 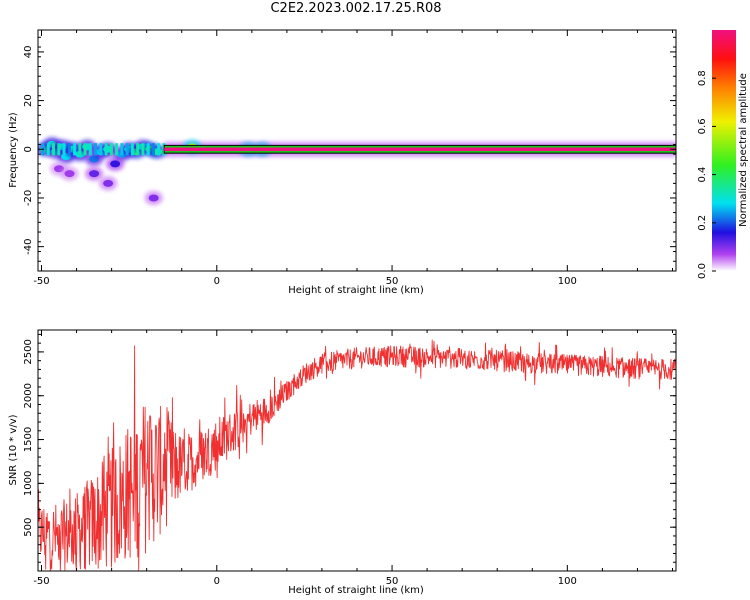 What do you see at coordinates (28, 246) in the screenshot?
I see `spectrogram-ytick-label: -40` at bounding box center [28, 246].